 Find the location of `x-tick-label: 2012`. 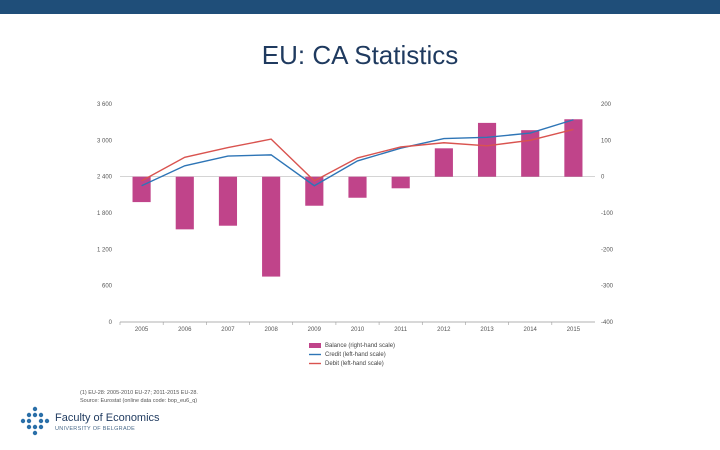

x-tick-label: 2012 is located at coordinates (444, 330).